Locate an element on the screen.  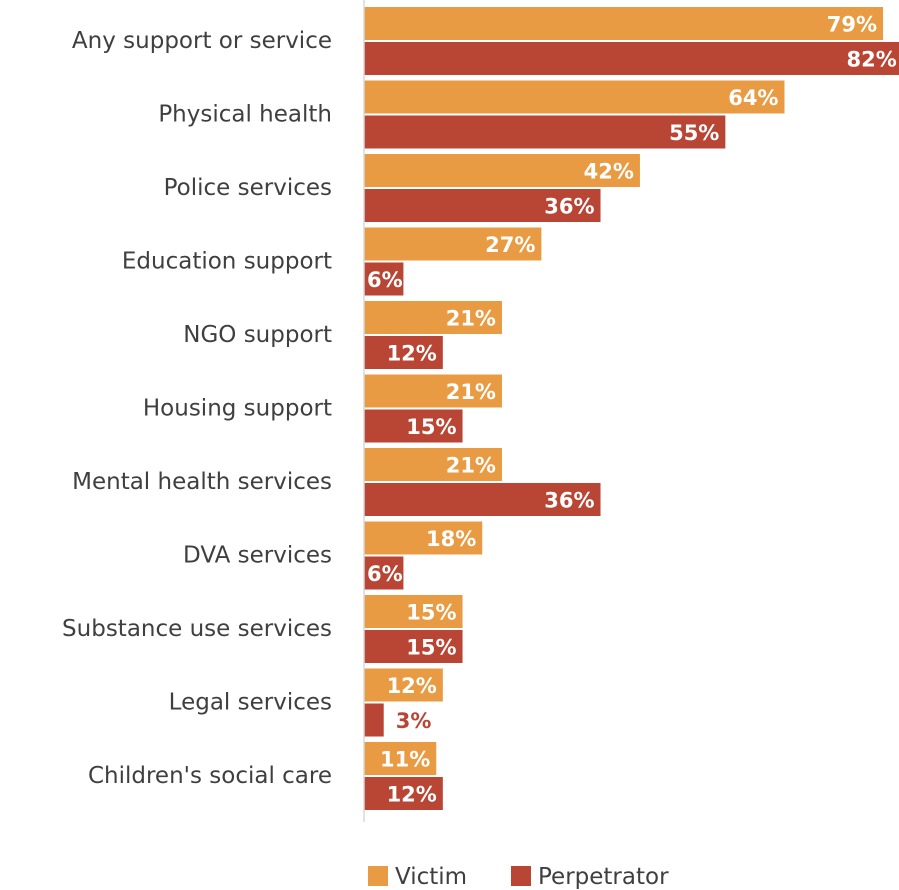
data-label-perpetrator-10: 12% is located at coordinates (412, 795).